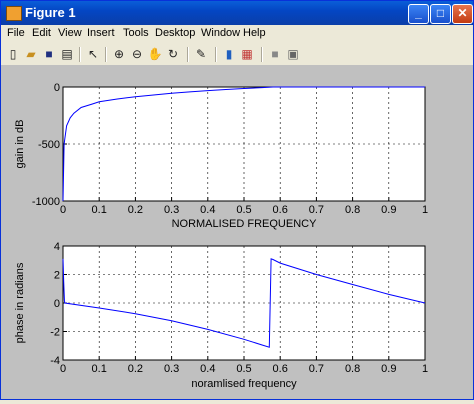  Describe the element at coordinates (13, 54) in the screenshot. I see `new-file-icon: ▯` at that location.